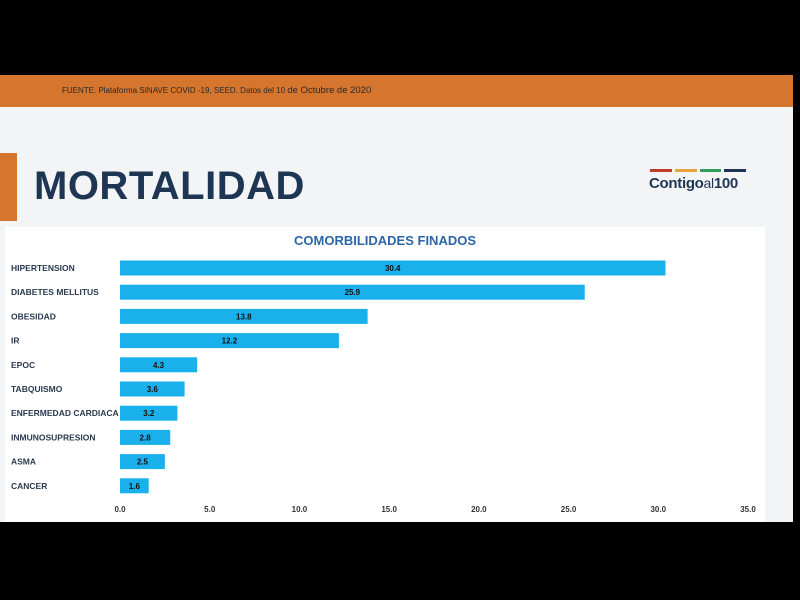 This screenshot has height=600, width=800. I want to click on contigo-al-100-logo: Contigoal100, so click(698, 182).